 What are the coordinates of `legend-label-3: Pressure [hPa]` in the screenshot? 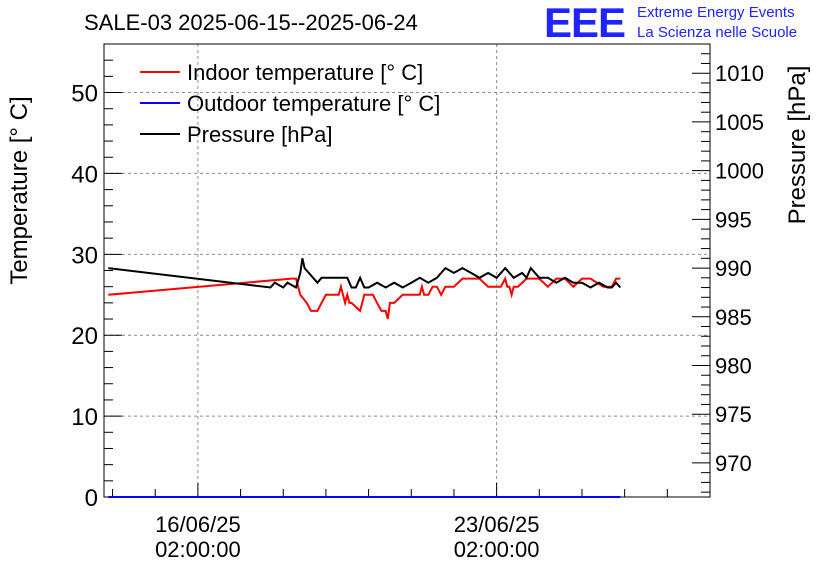 It's located at (260, 134).